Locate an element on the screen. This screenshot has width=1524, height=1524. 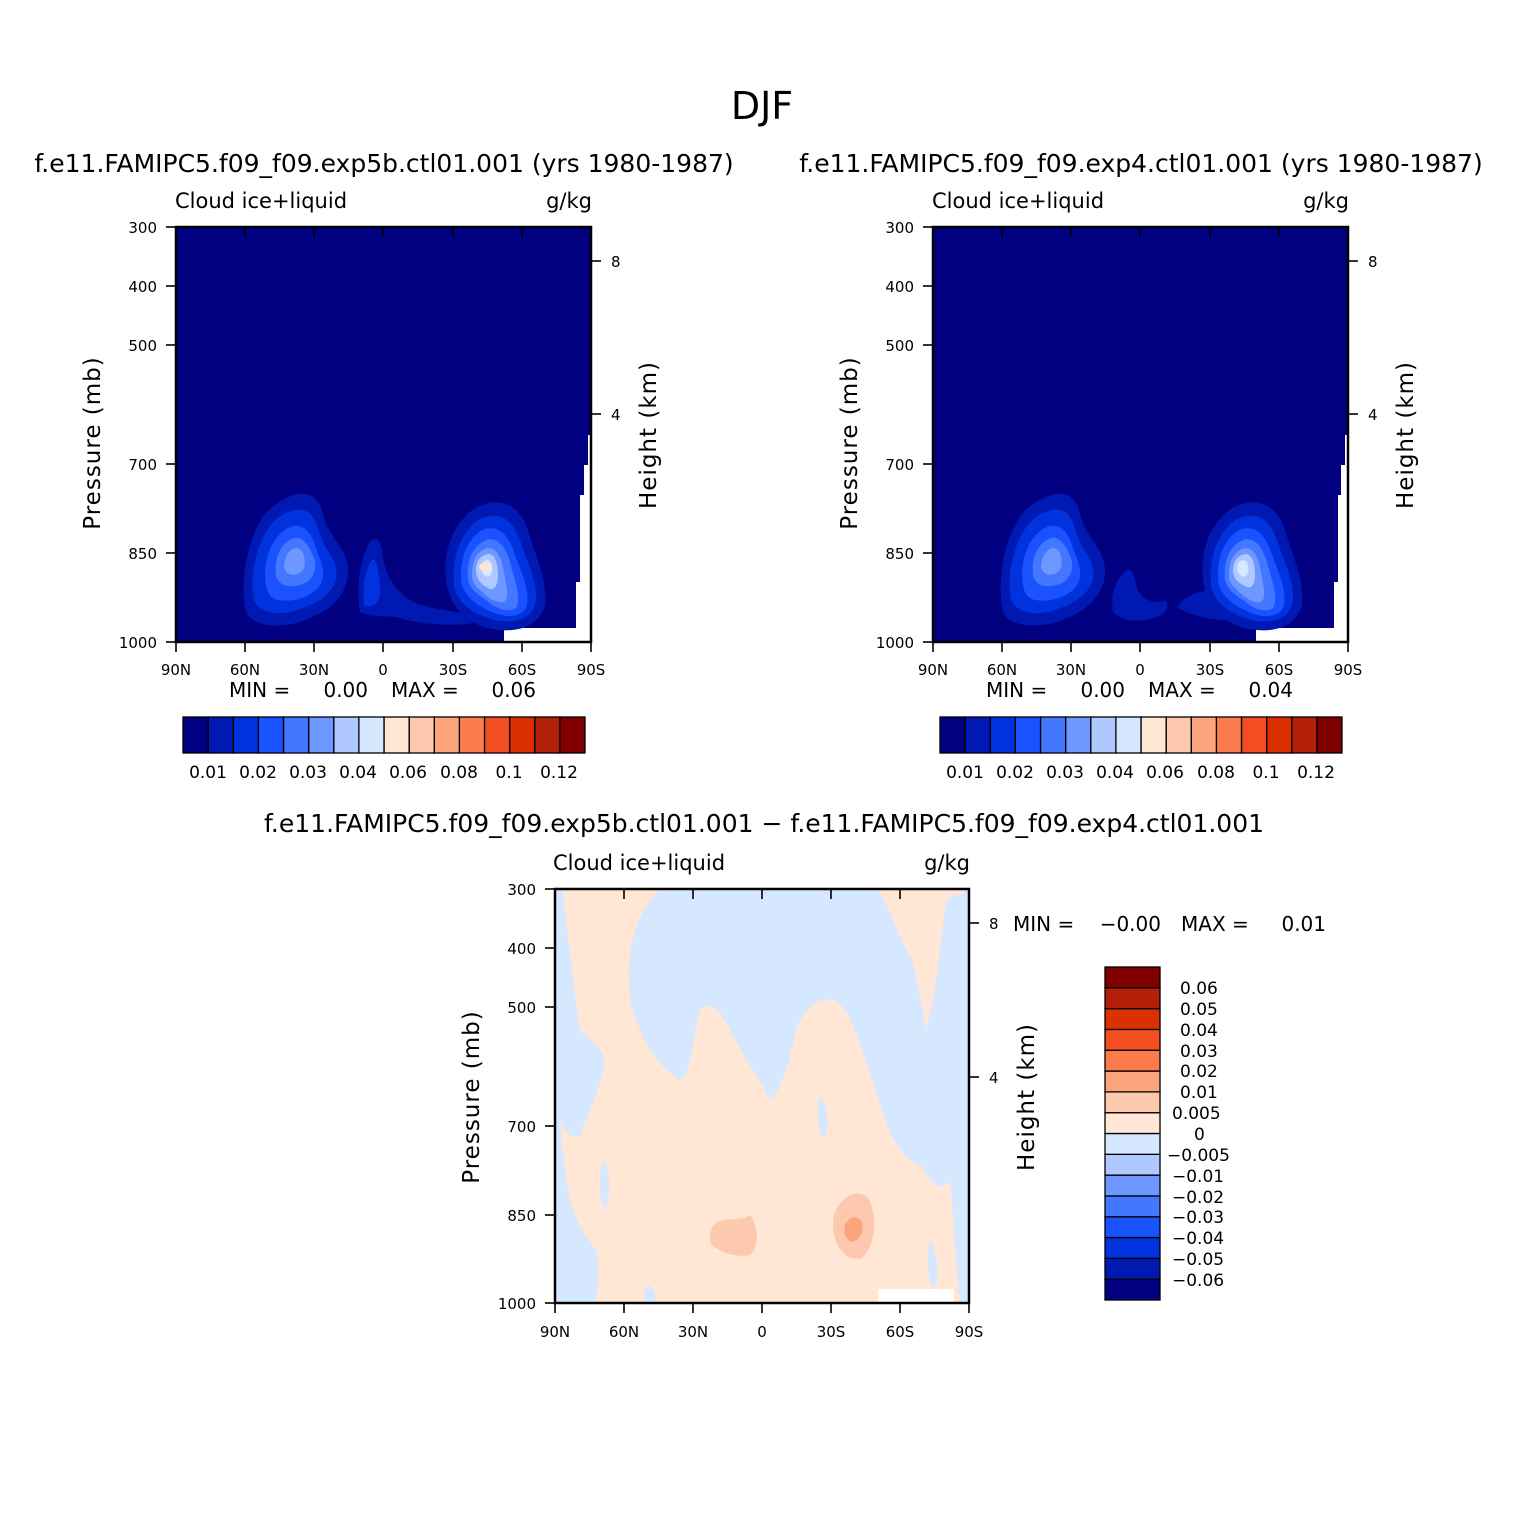
x-axis: 90N 60N 30N 0 30S 60S 90S is located at coordinates (383, 453).